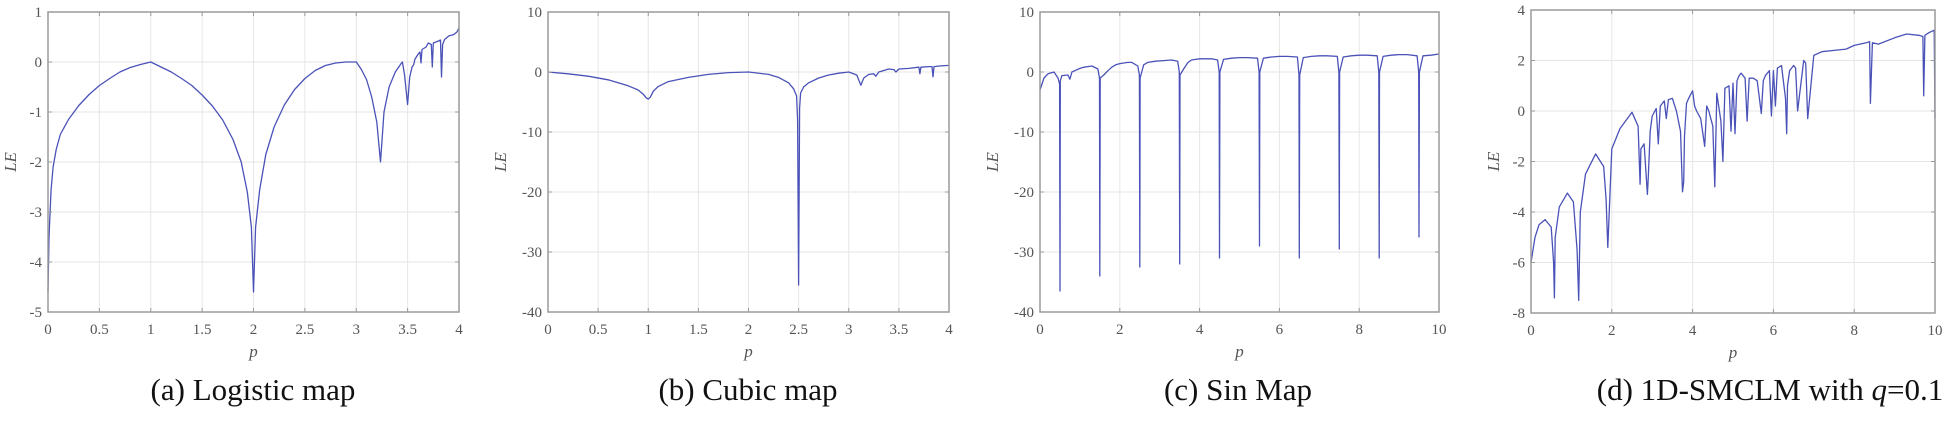 This screenshot has height=431, width=1950. I want to click on chart-caption-a: (a) Logistic map, so click(253, 389).